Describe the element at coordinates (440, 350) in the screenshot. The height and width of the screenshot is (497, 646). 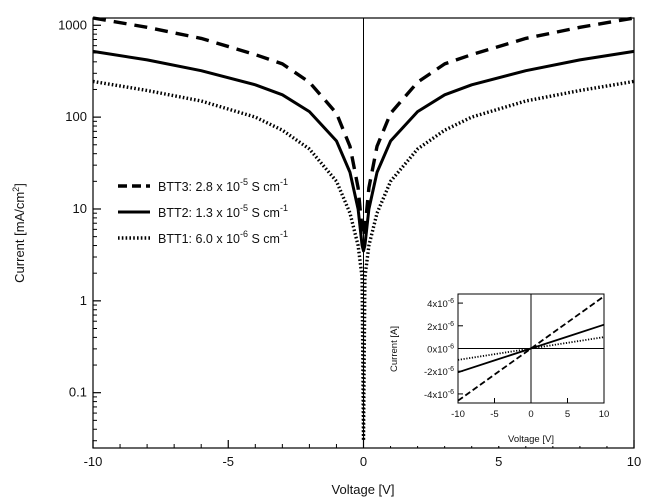
I see `inset-y-tick-label: 0x10⁻⁶` at that location.